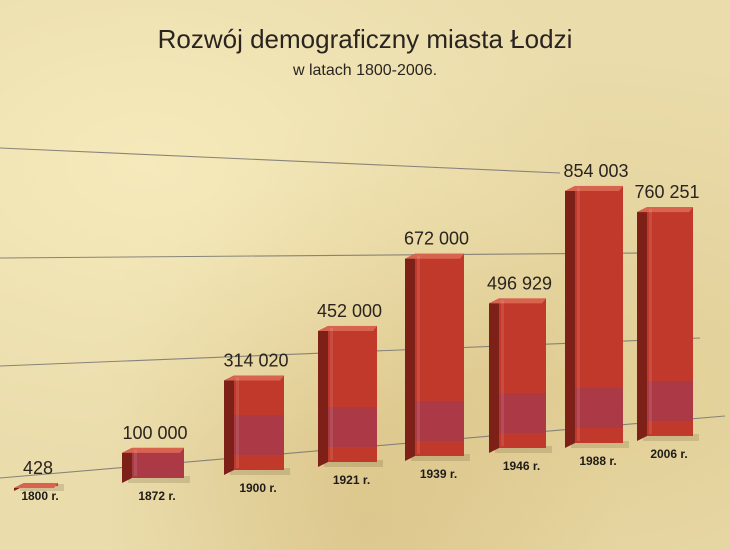 This screenshot has height=550, width=730. What do you see at coordinates (365, 39) in the screenshot?
I see `chart-title: Rozwój demograficzny miasta Łodzi` at bounding box center [365, 39].